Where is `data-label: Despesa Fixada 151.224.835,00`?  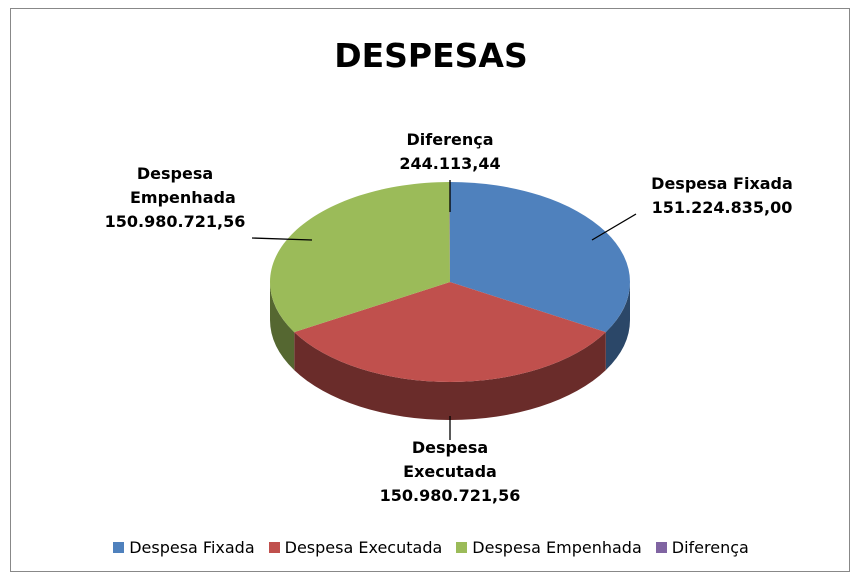 data-label: Despesa Fixada 151.224.835,00 is located at coordinates (722, 196).